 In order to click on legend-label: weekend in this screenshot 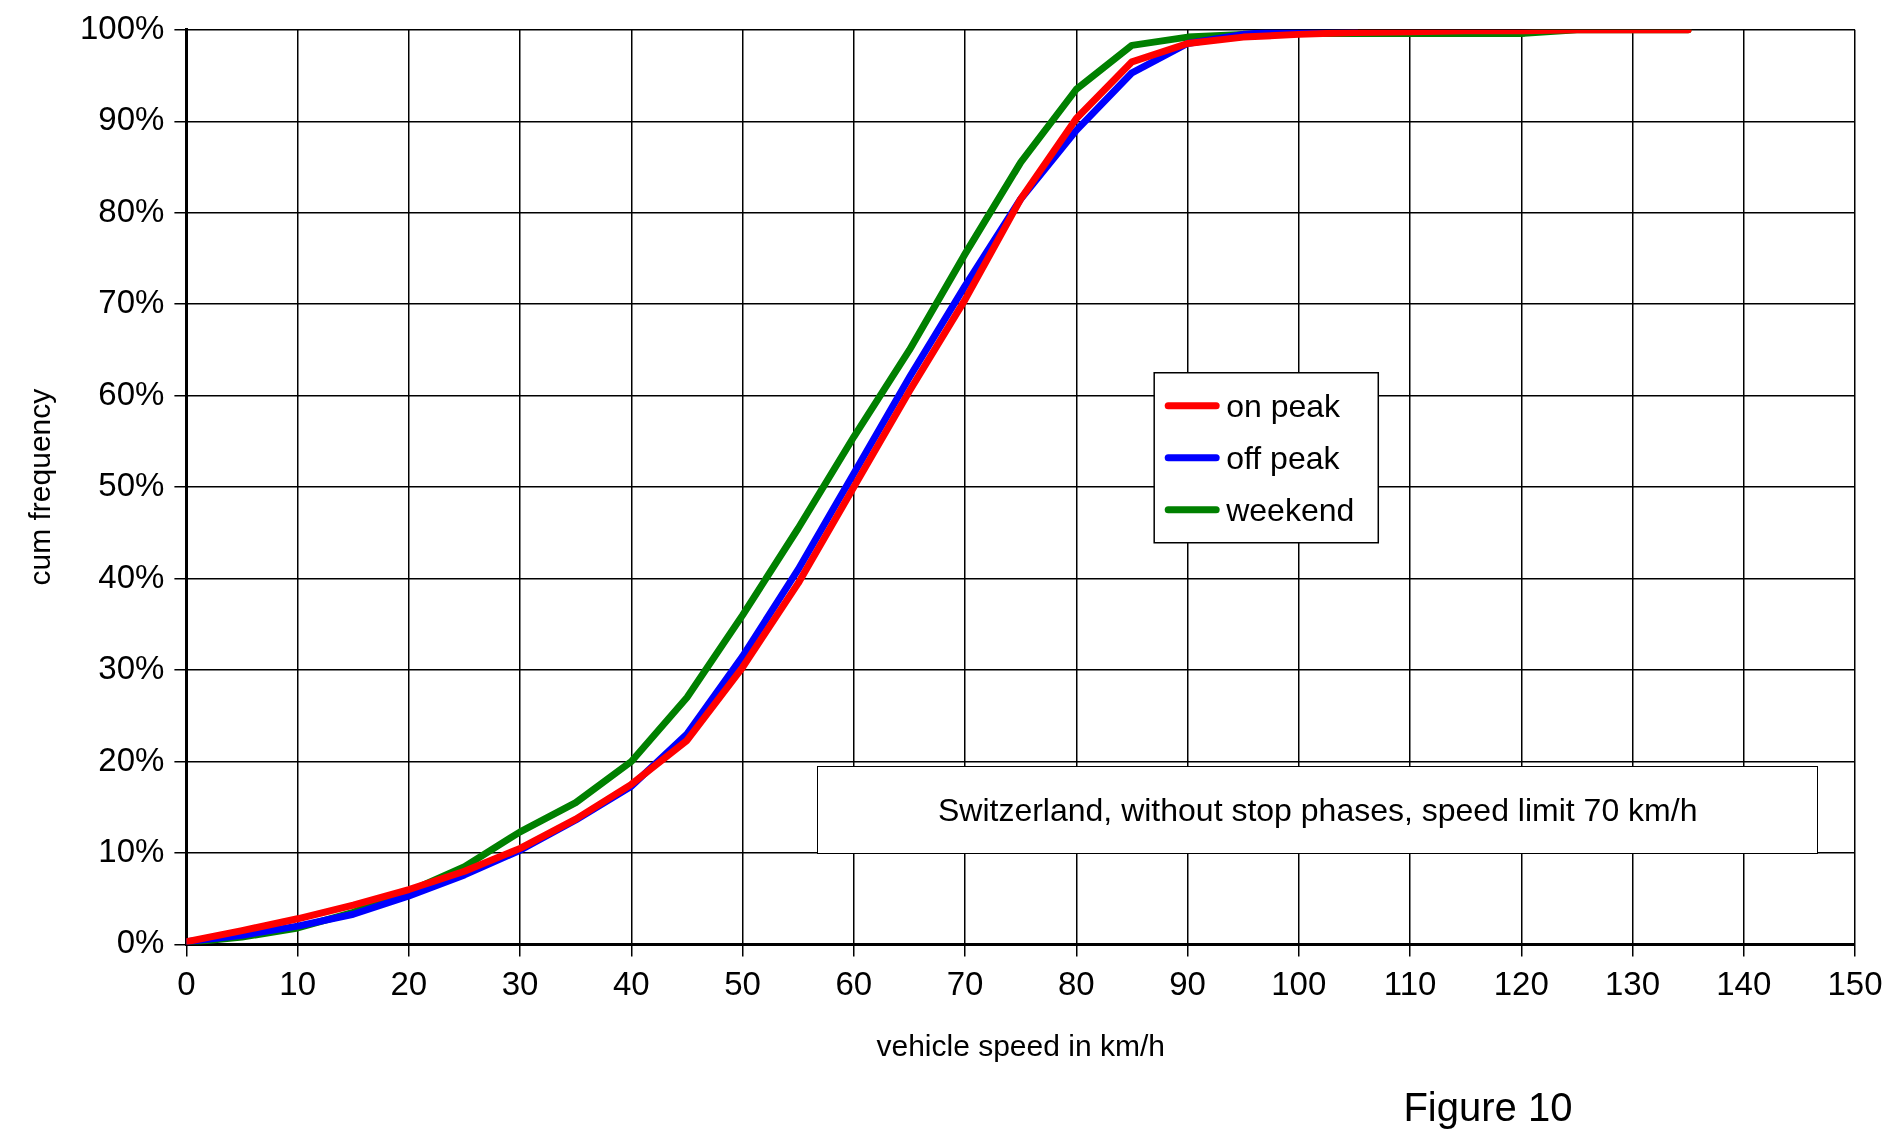, I will do `click(1290, 509)`.